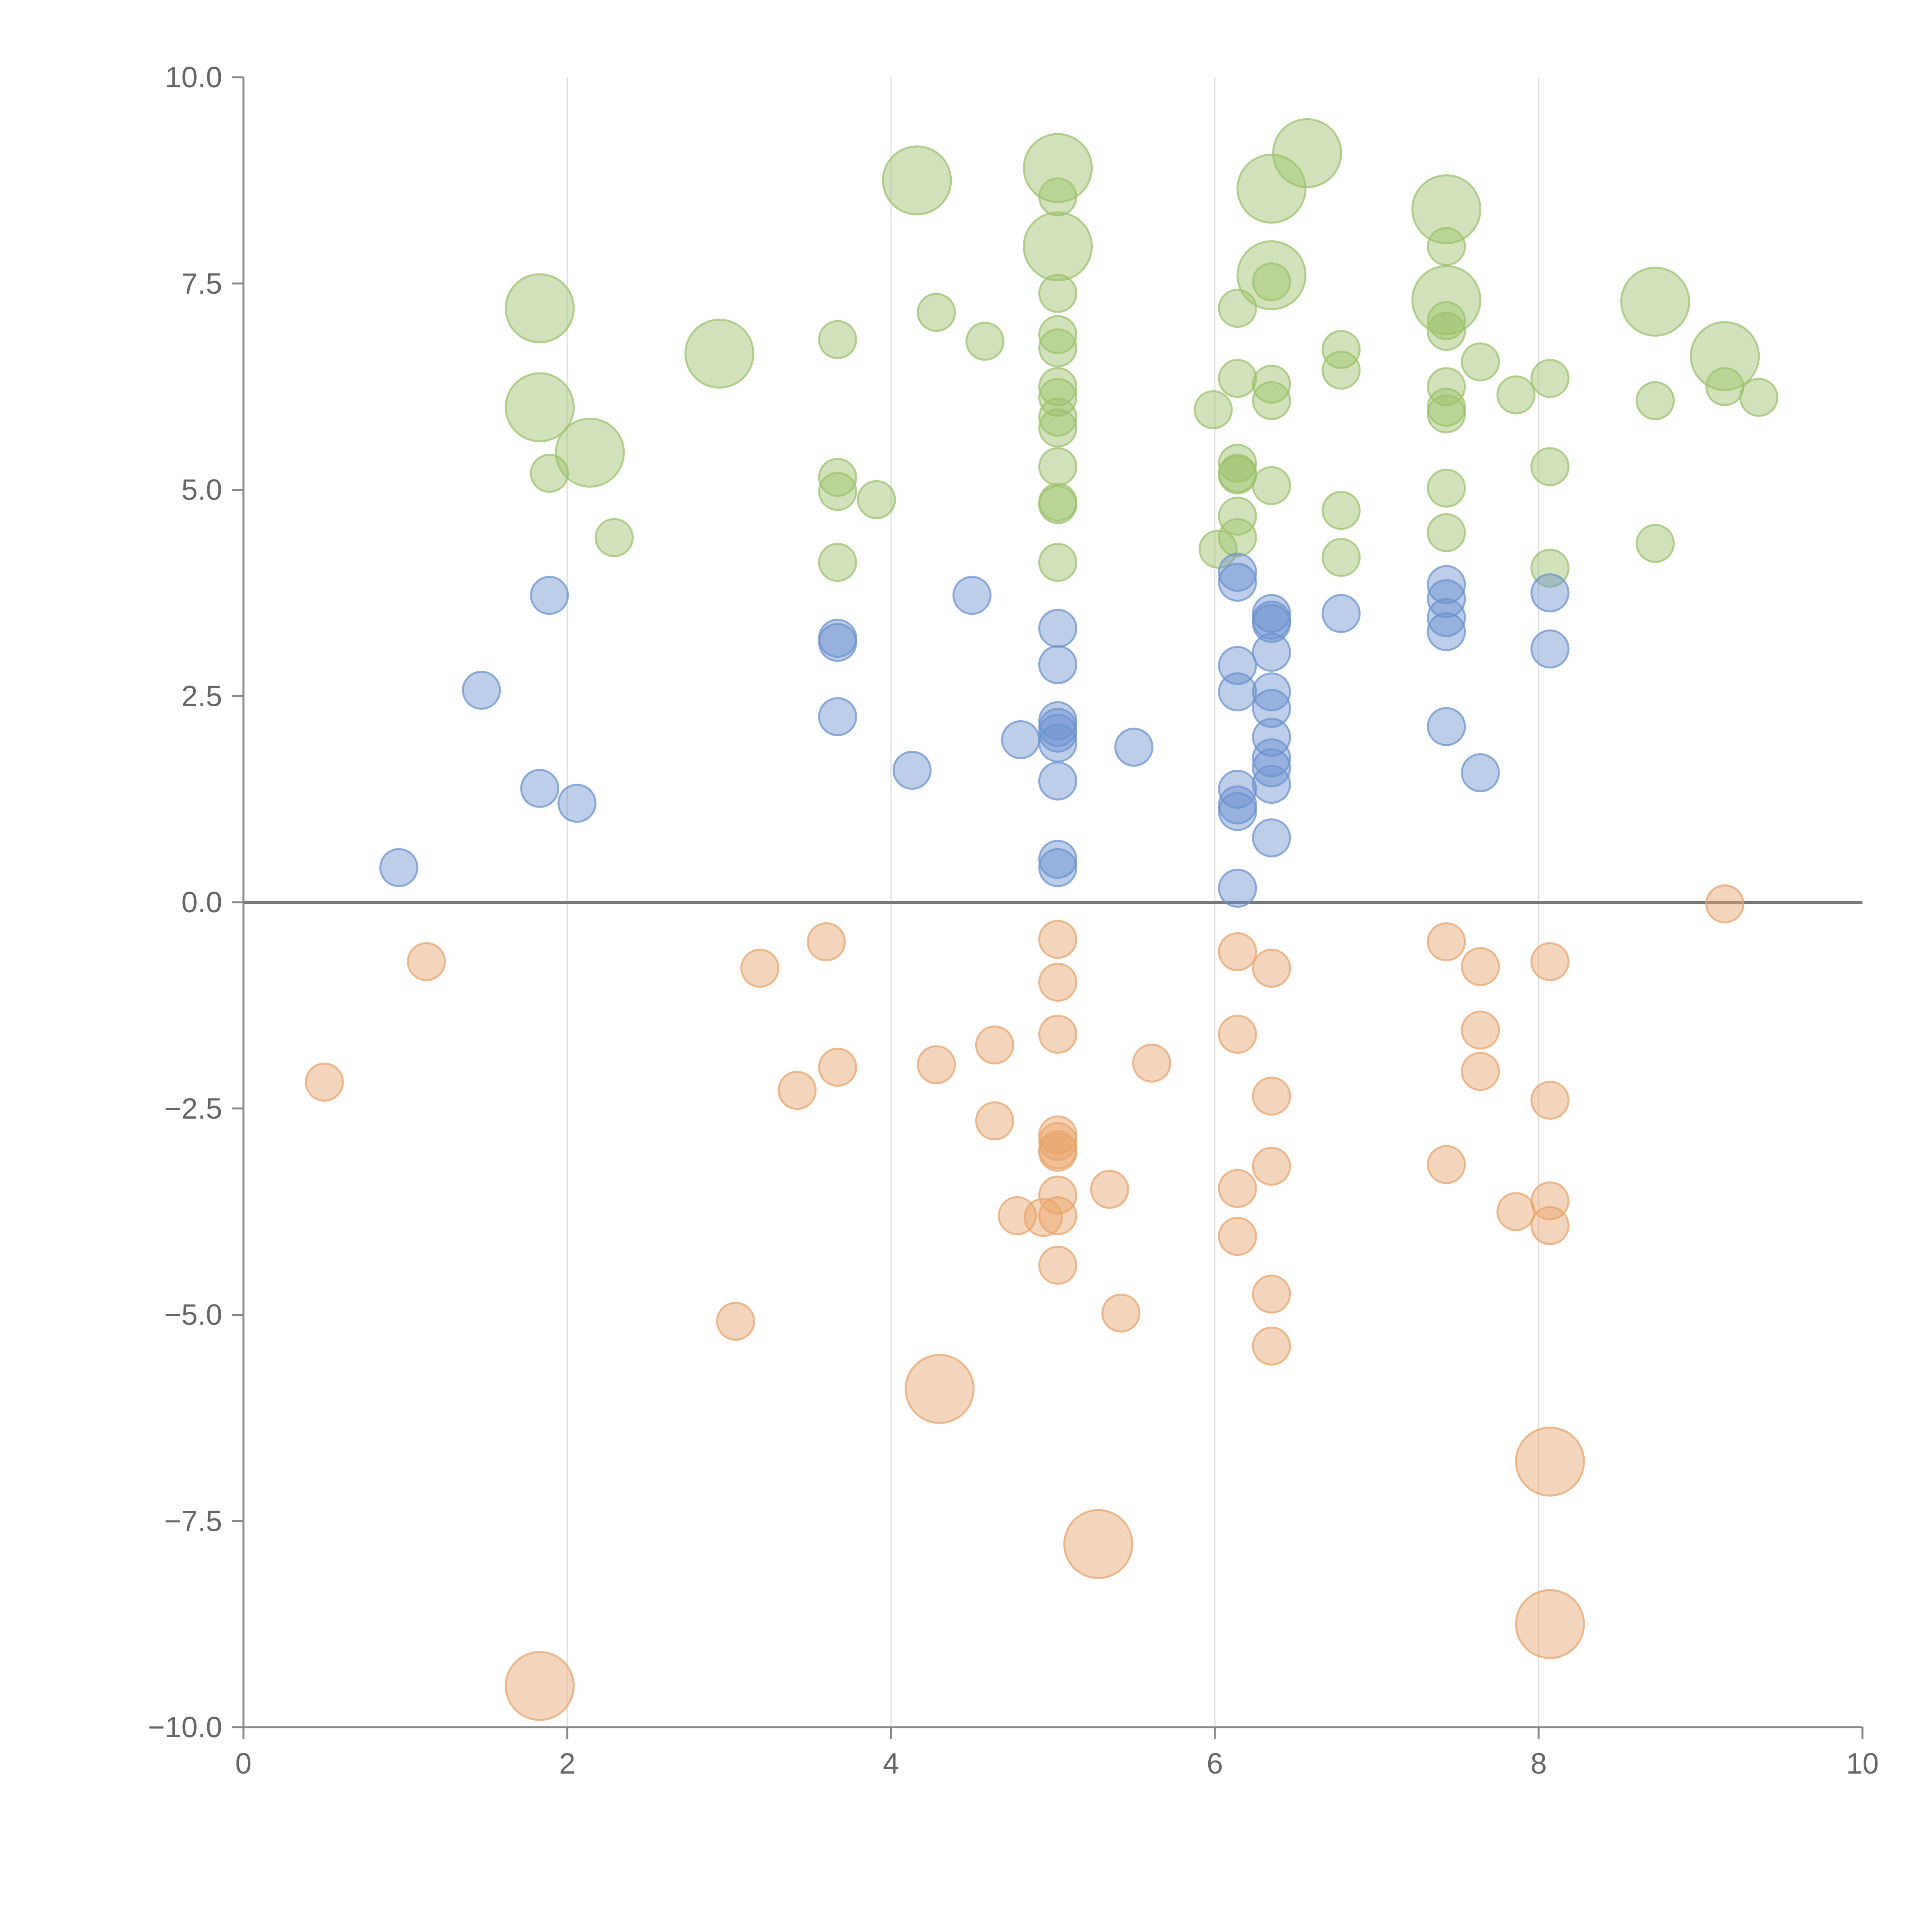  I want to click on y-tick-label: −2.5, so click(193, 1108).